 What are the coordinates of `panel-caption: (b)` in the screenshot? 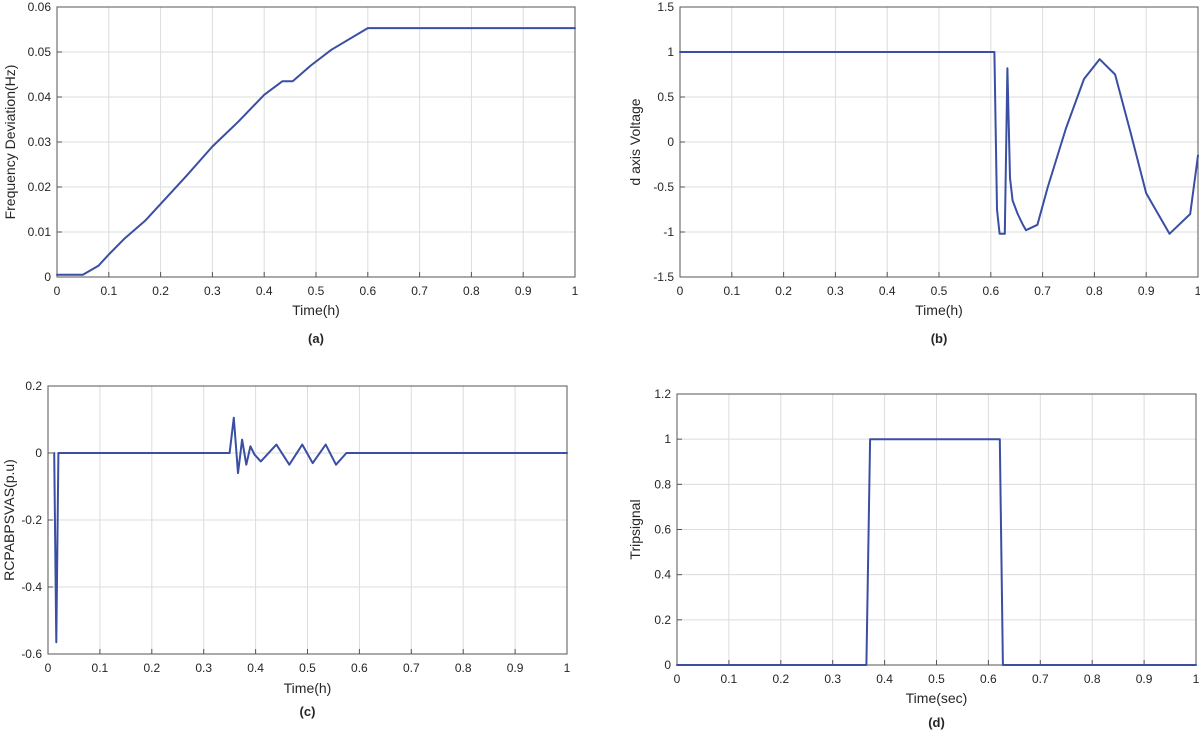 It's located at (939, 338).